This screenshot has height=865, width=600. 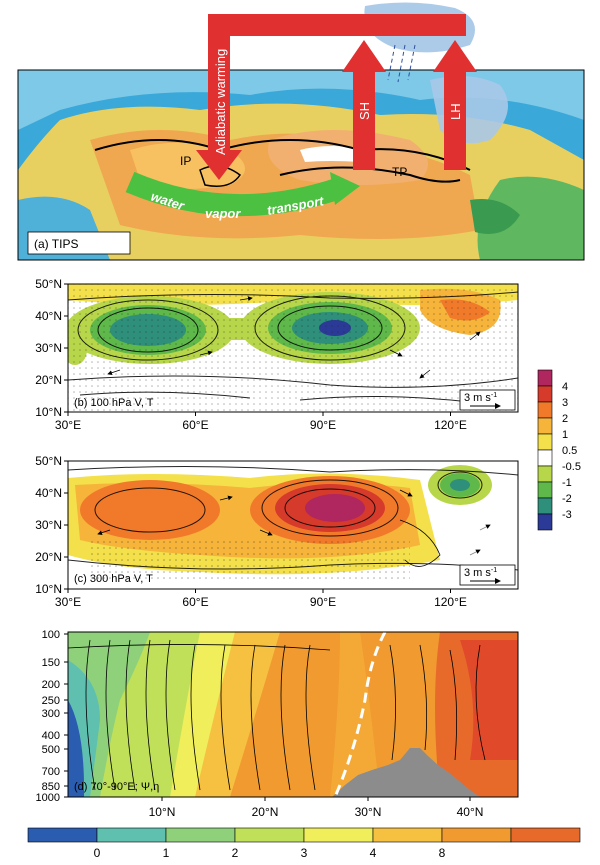 What do you see at coordinates (116, 787) in the screenshot?
I see `panel-d-caption: (d) 70°-90°E; Ψ,η` at bounding box center [116, 787].